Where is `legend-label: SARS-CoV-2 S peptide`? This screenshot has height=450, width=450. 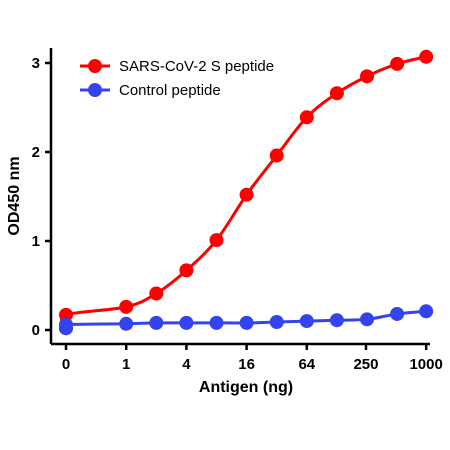
legend-label: SARS-CoV-2 S peptide is located at coordinates (196, 66).